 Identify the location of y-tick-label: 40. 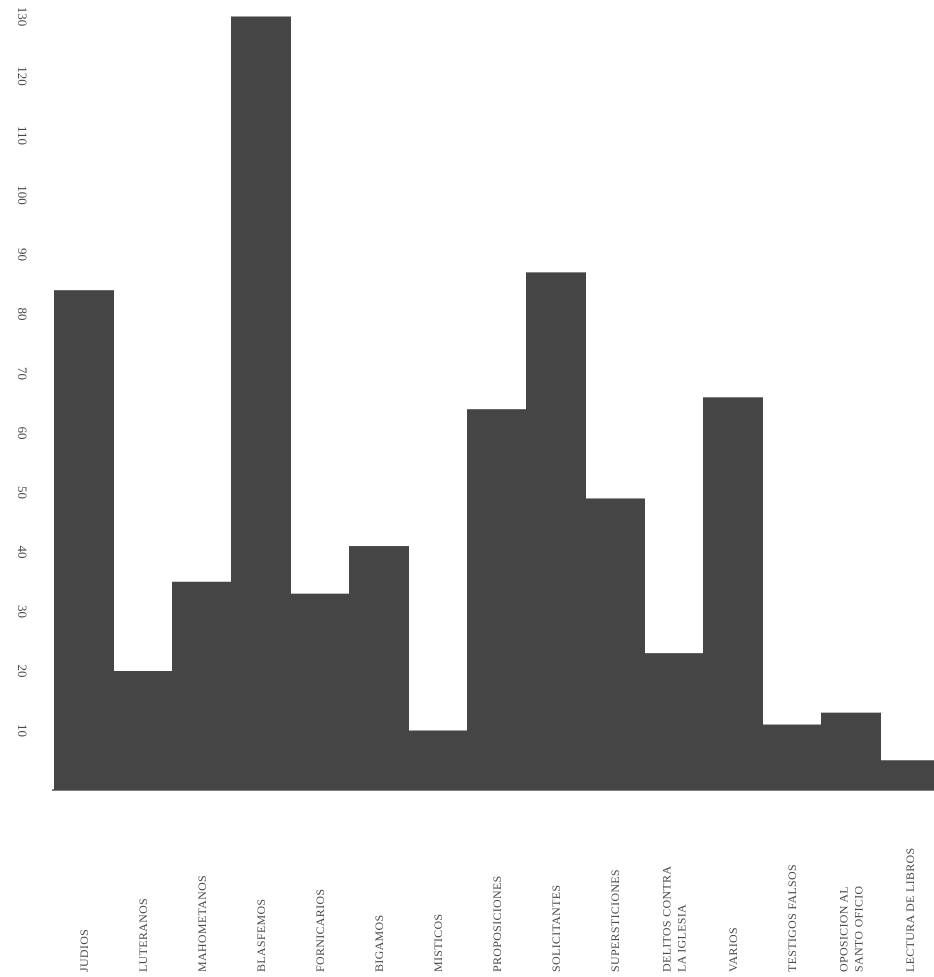
(22, 552).